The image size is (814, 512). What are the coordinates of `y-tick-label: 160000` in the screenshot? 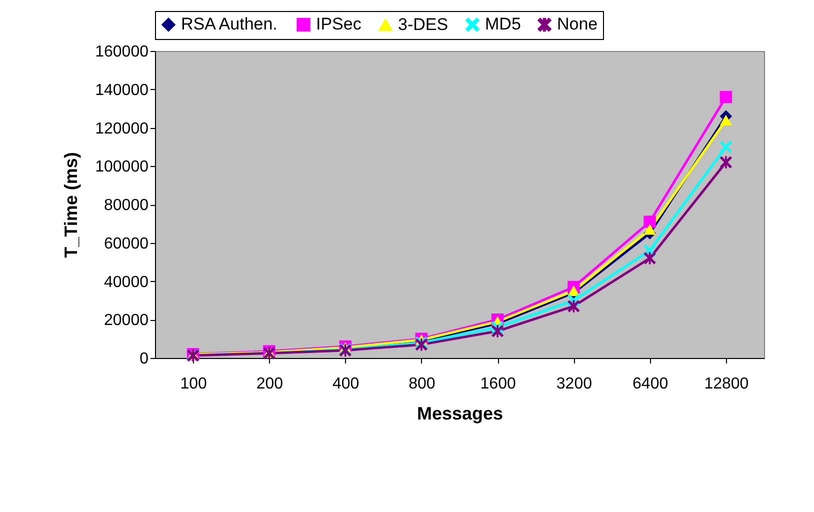 It's located at (122, 52).